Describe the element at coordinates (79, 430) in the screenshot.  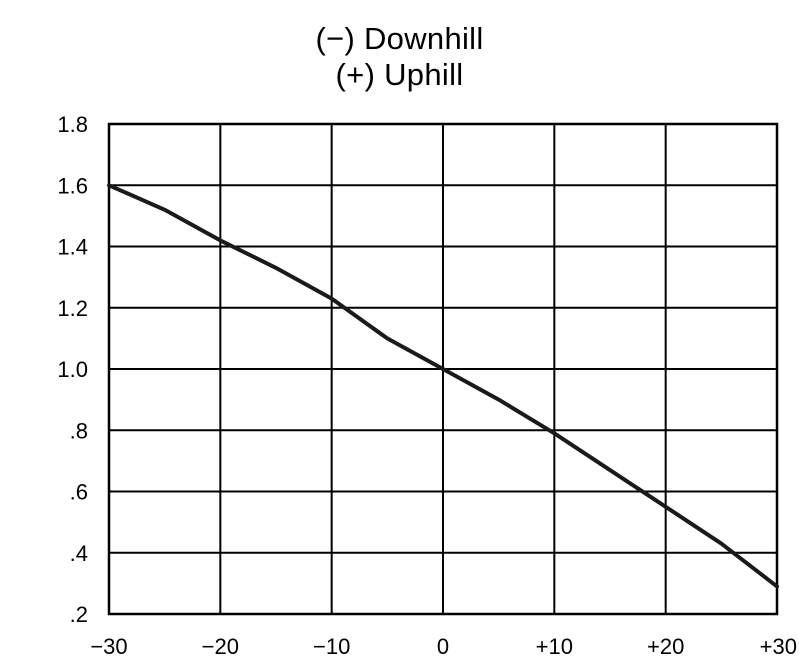
I see `y-tick-label: .8` at that location.